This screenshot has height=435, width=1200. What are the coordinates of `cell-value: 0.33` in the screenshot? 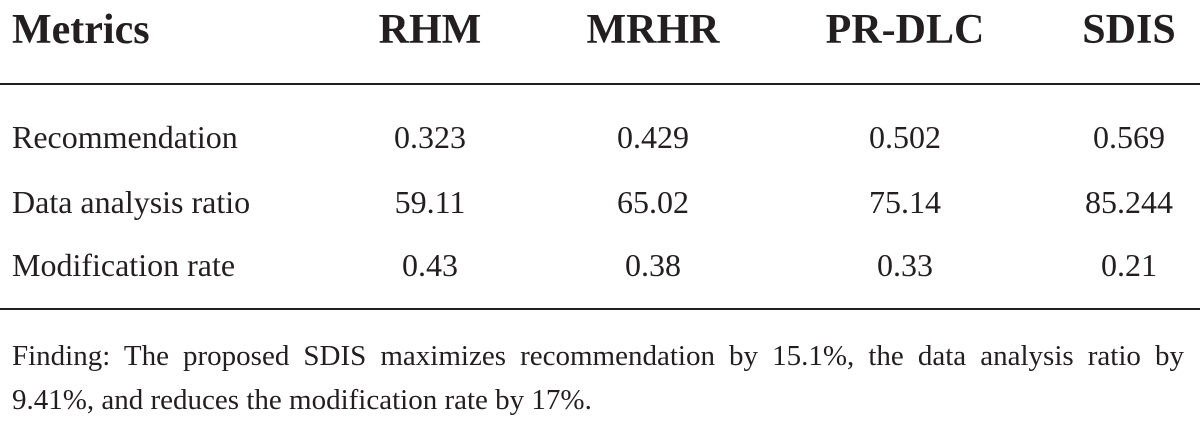 It's located at (905, 265).